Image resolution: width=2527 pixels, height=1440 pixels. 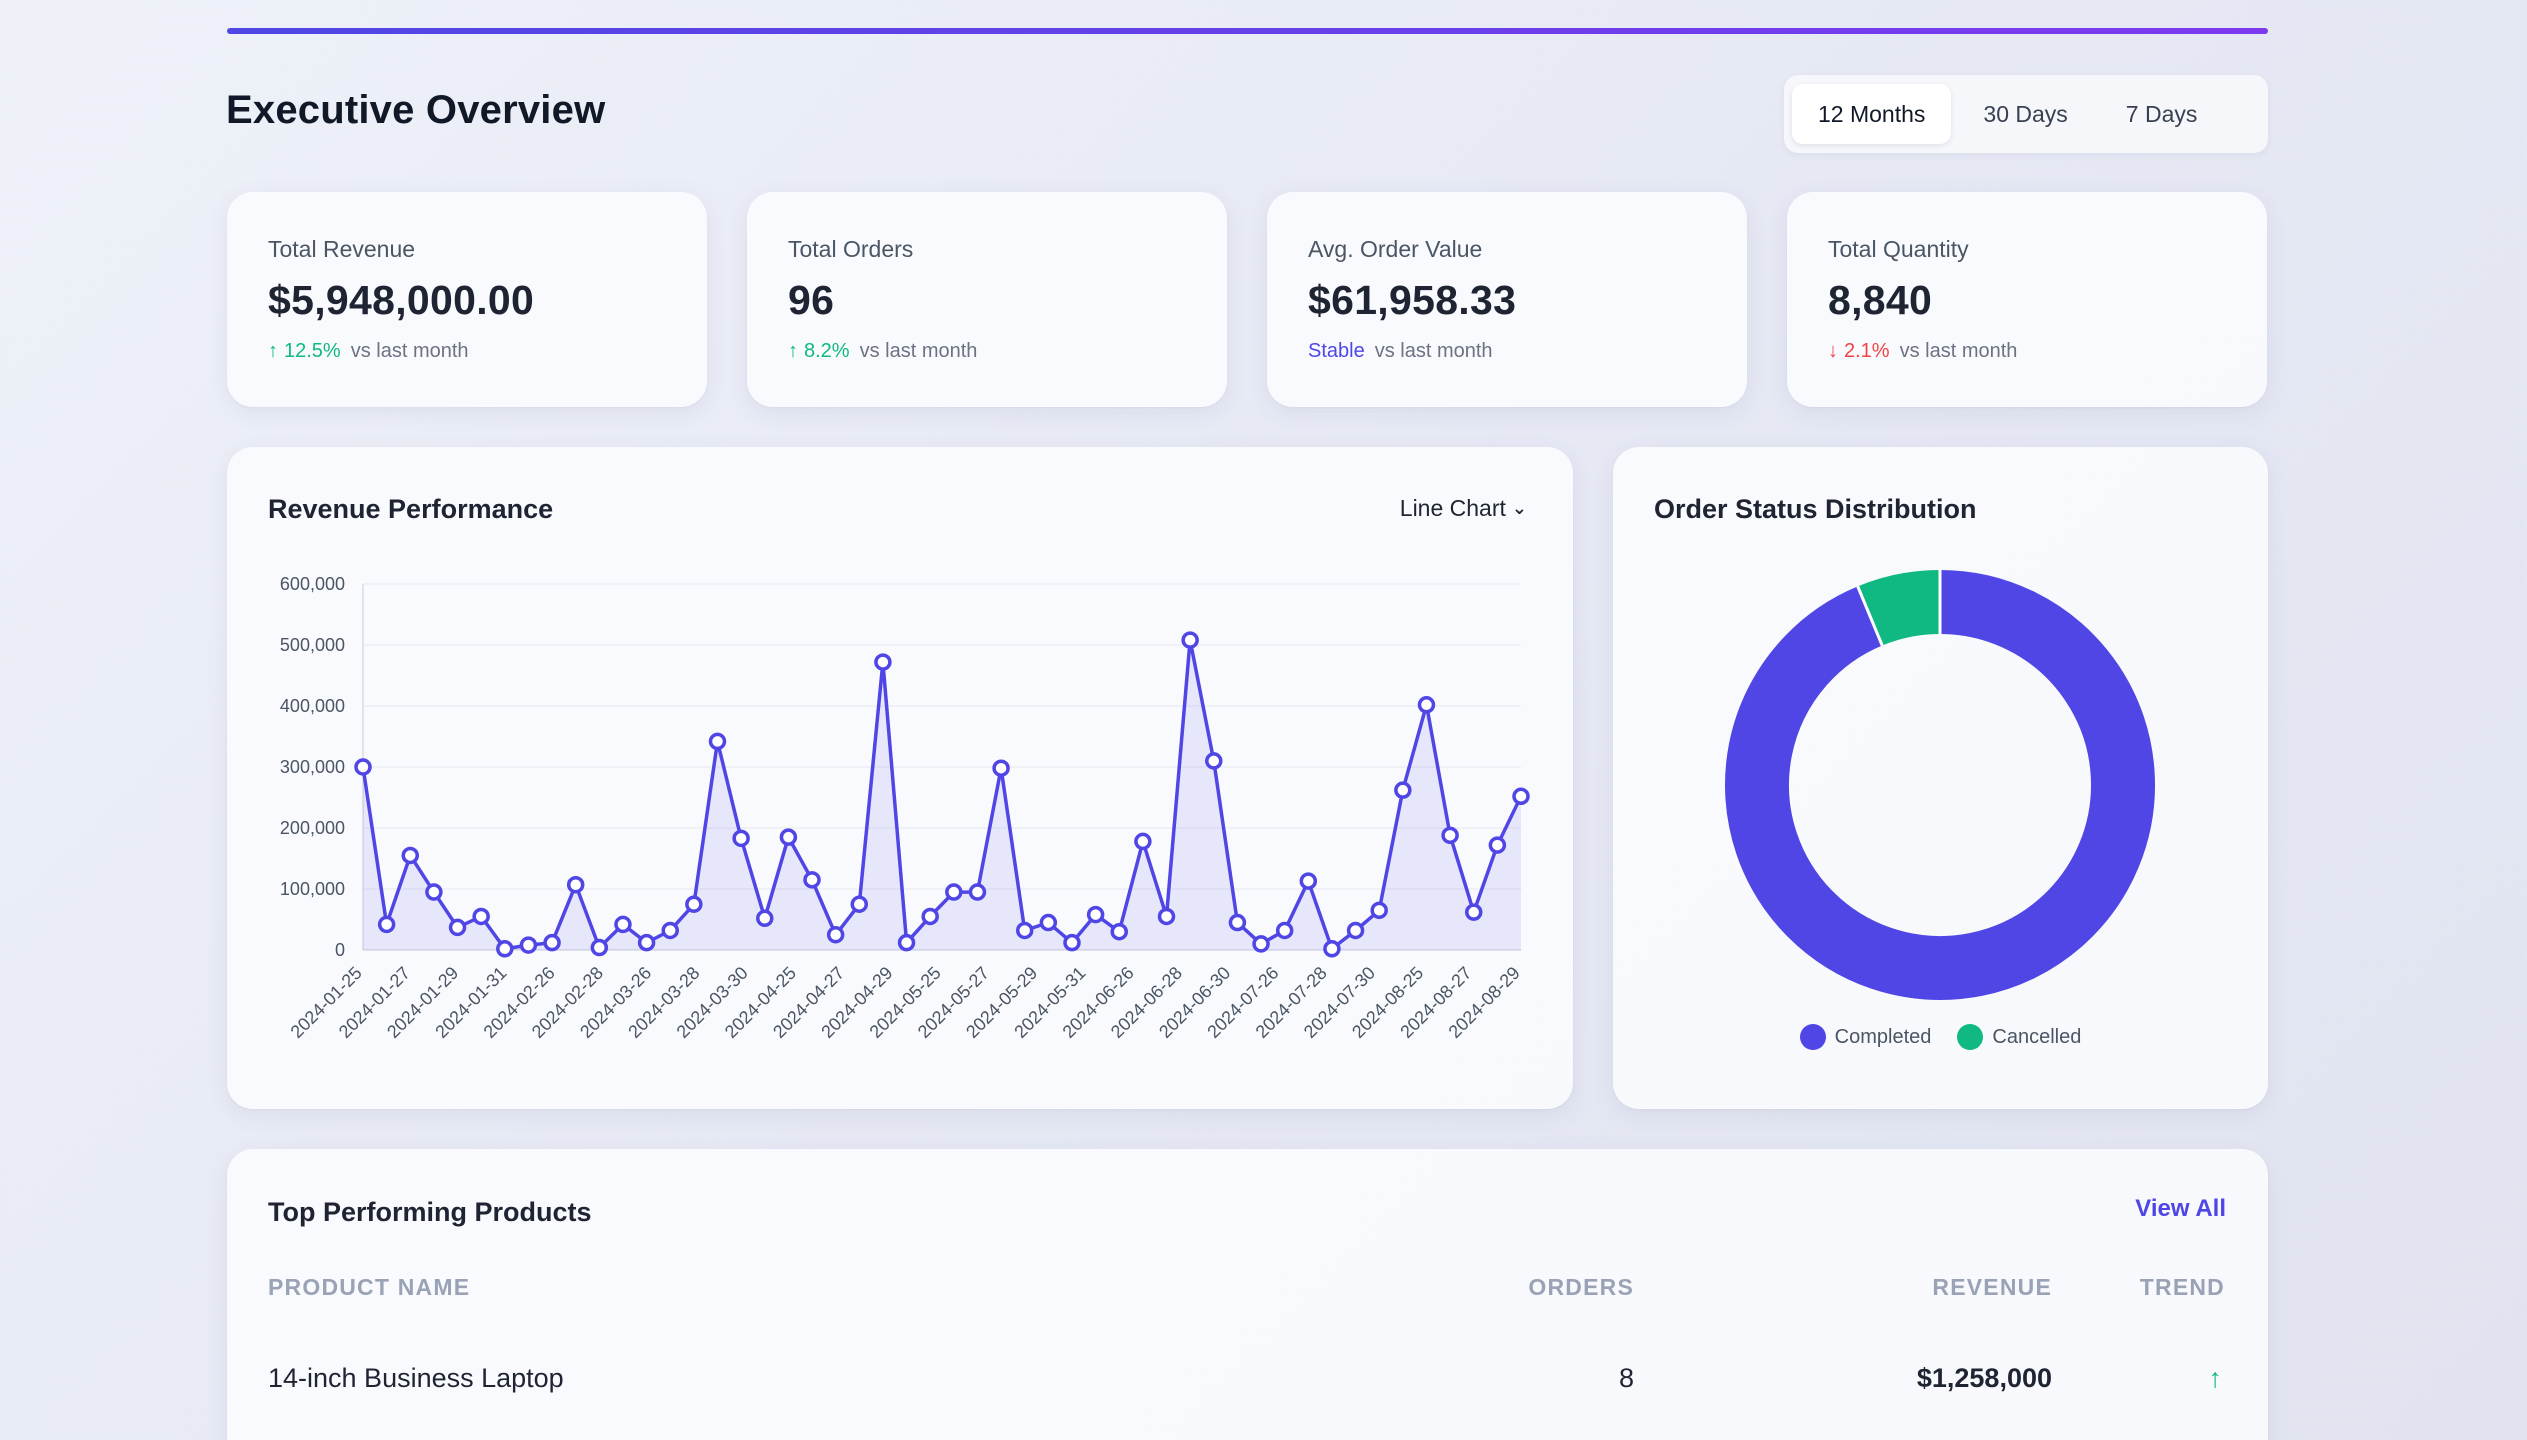 What do you see at coordinates (1412, 300) in the screenshot?
I see `kpi-value: $61,958.33` at bounding box center [1412, 300].